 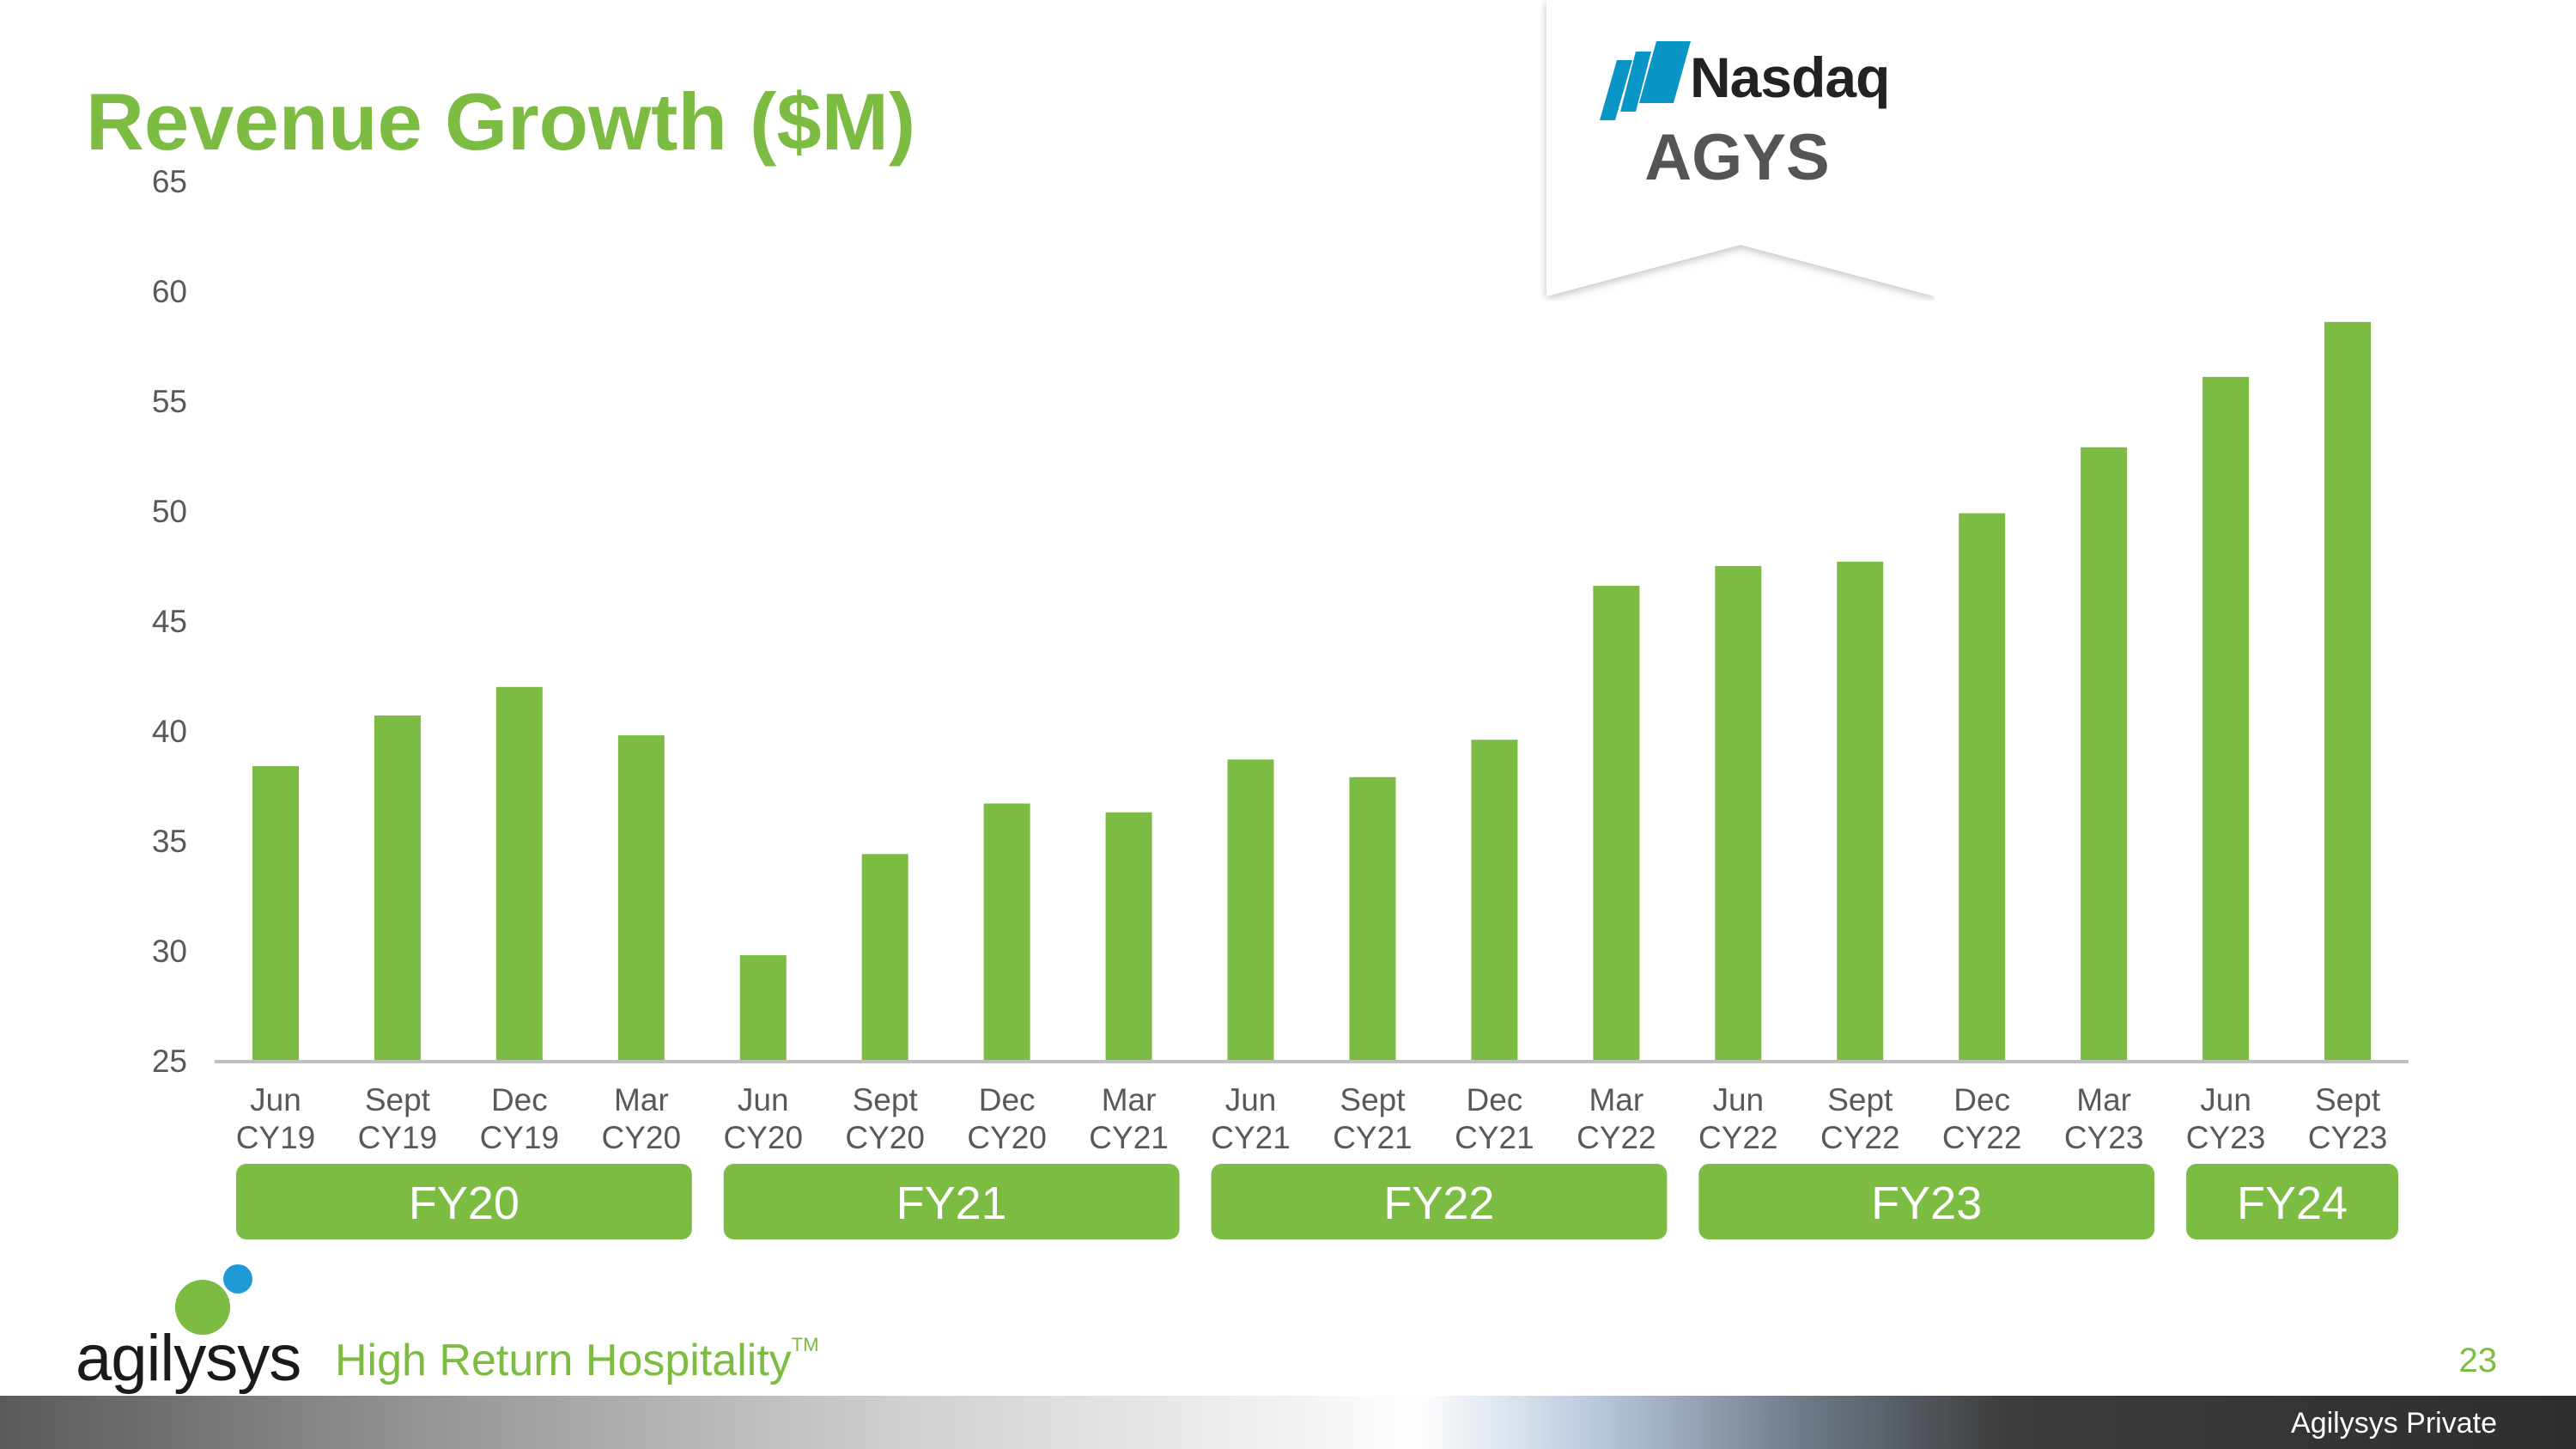 What do you see at coordinates (520, 1118) in the screenshot?
I see `x-tick-label: Dec CY19` at bounding box center [520, 1118].